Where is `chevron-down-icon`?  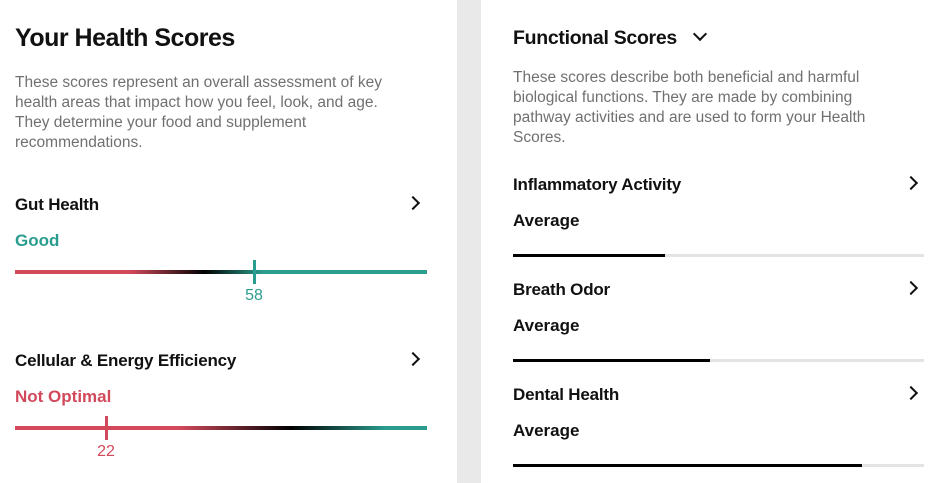 chevron-down-icon is located at coordinates (700, 34).